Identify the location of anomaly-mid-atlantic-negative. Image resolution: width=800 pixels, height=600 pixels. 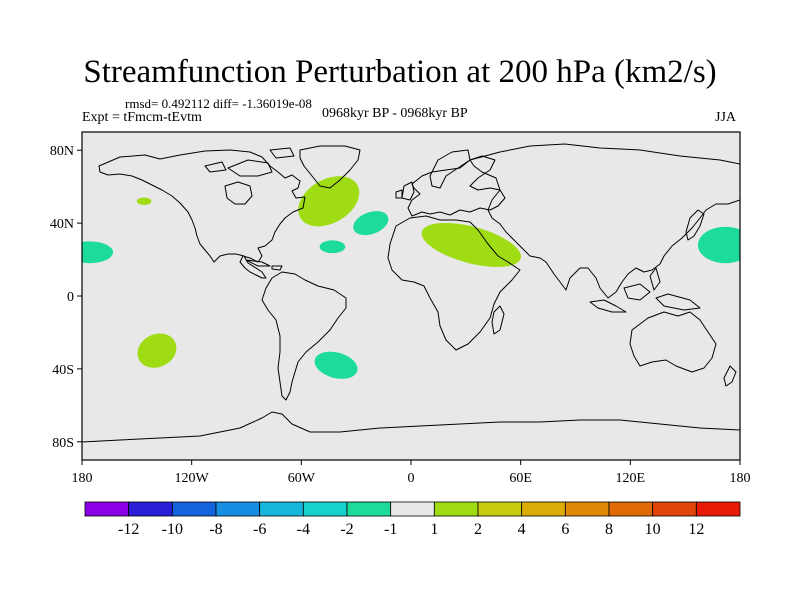
(371, 223).